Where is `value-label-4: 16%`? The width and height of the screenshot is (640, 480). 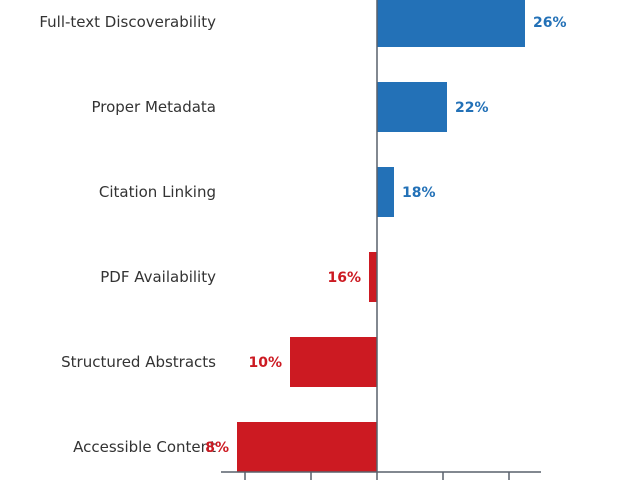
value-label-4: 16% is located at coordinates (344, 278).